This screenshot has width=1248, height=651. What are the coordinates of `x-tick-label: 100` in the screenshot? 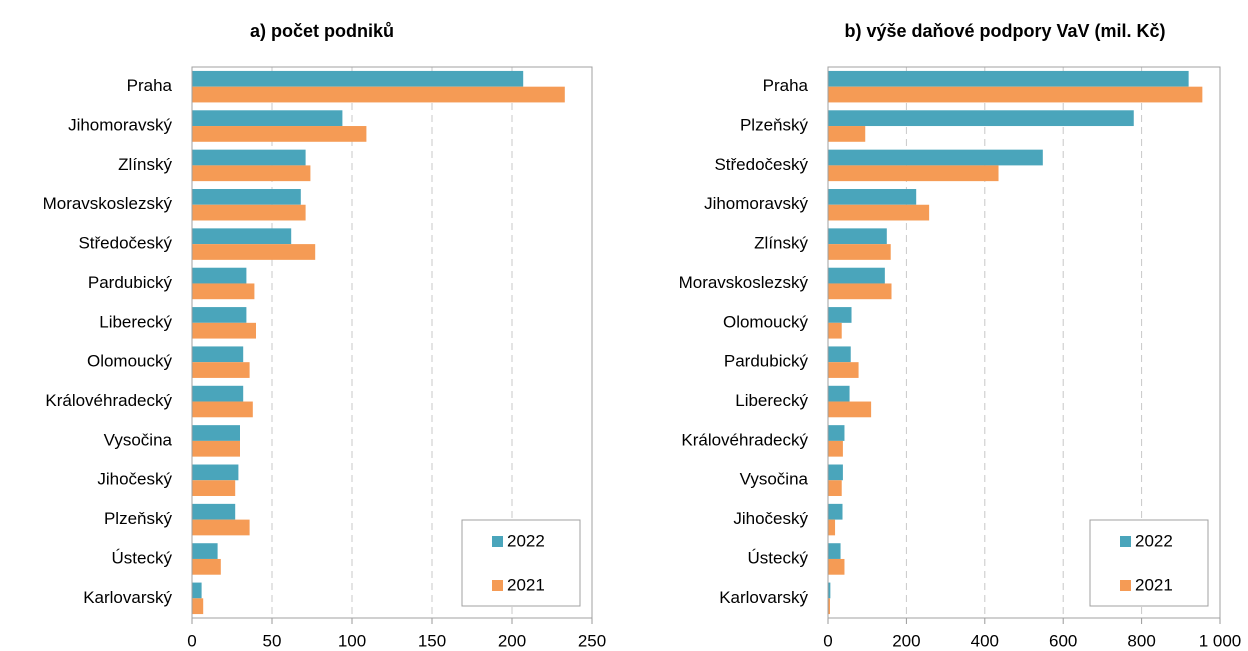 It's located at (352, 640).